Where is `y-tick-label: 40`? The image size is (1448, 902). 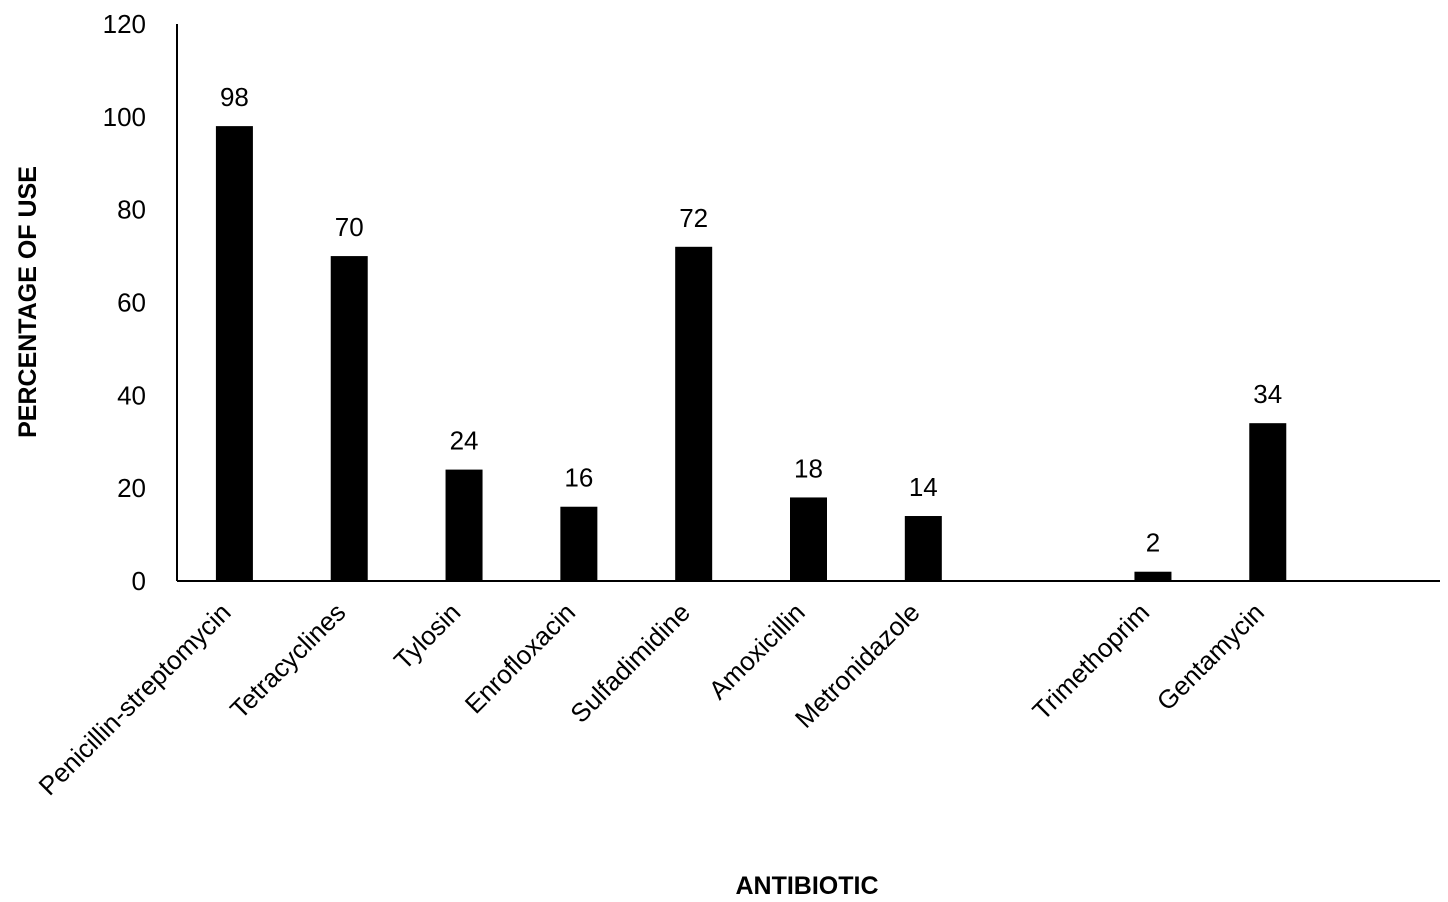 y-tick-label: 40 is located at coordinates (131, 395).